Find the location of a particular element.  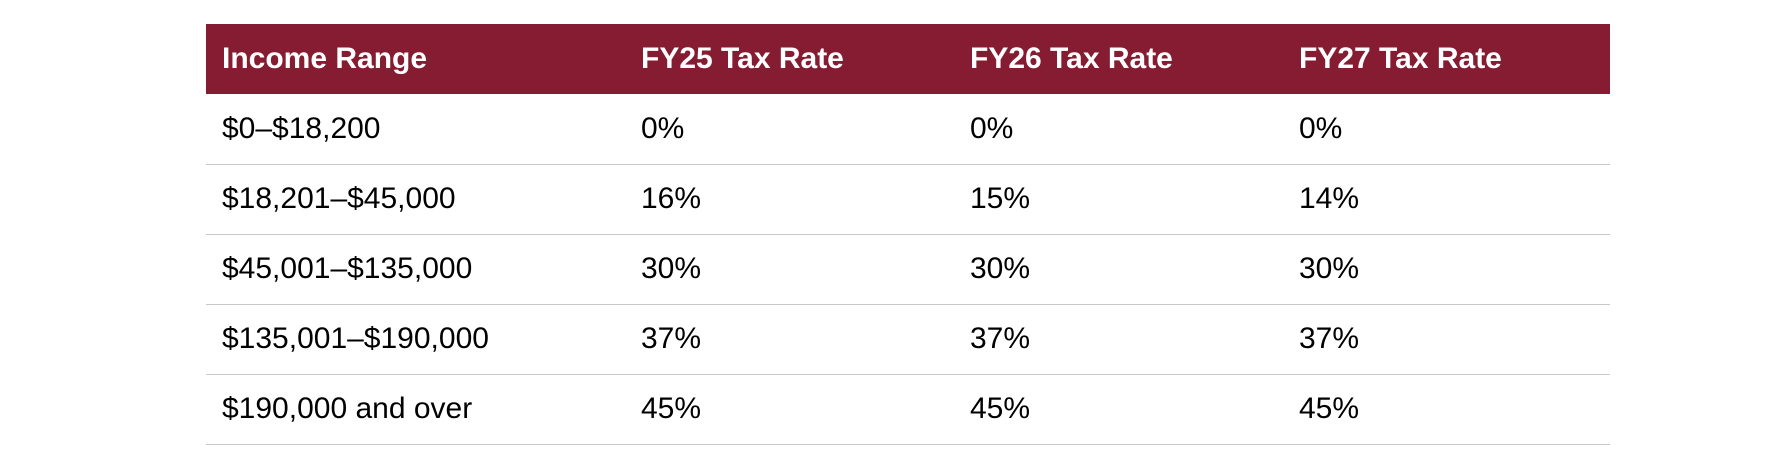

cell-fy26-rate: 37% is located at coordinates (1000, 338).